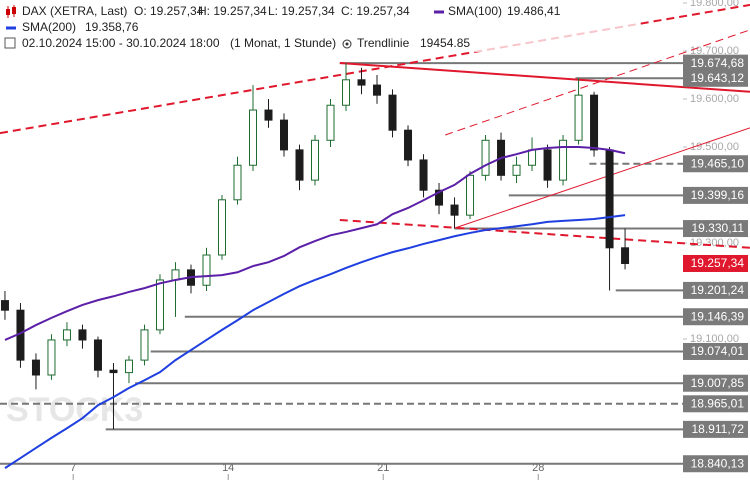  What do you see at coordinates (375, 11) in the screenshot?
I see `ohlc-label: C: 19.257,34` at bounding box center [375, 11].